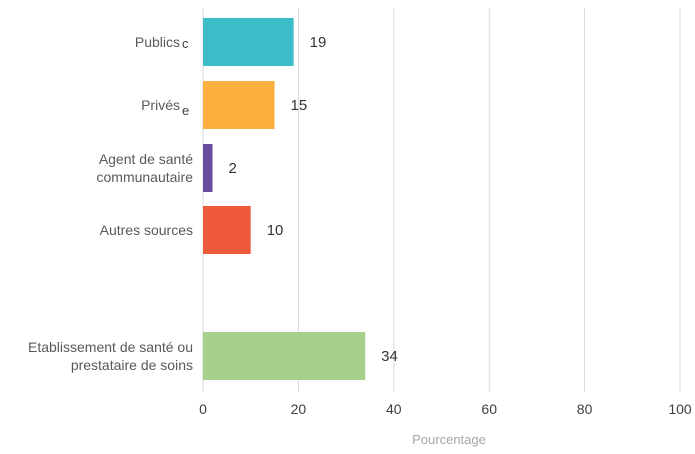 The width and height of the screenshot is (695, 454). What do you see at coordinates (299, 409) in the screenshot?
I see `x-tick-label: 20` at bounding box center [299, 409].